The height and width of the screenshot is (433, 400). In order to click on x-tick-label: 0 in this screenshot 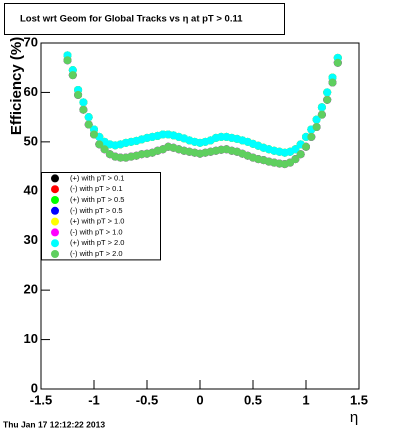, I will do `click(199, 399)`.